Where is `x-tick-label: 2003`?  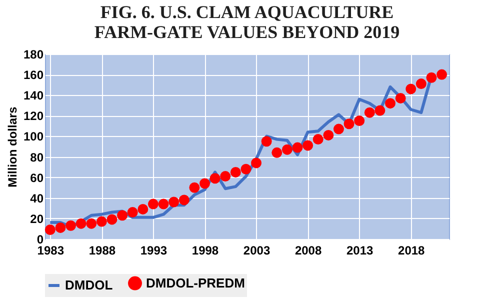 x-tick-label: 2003 is located at coordinates (256, 251).